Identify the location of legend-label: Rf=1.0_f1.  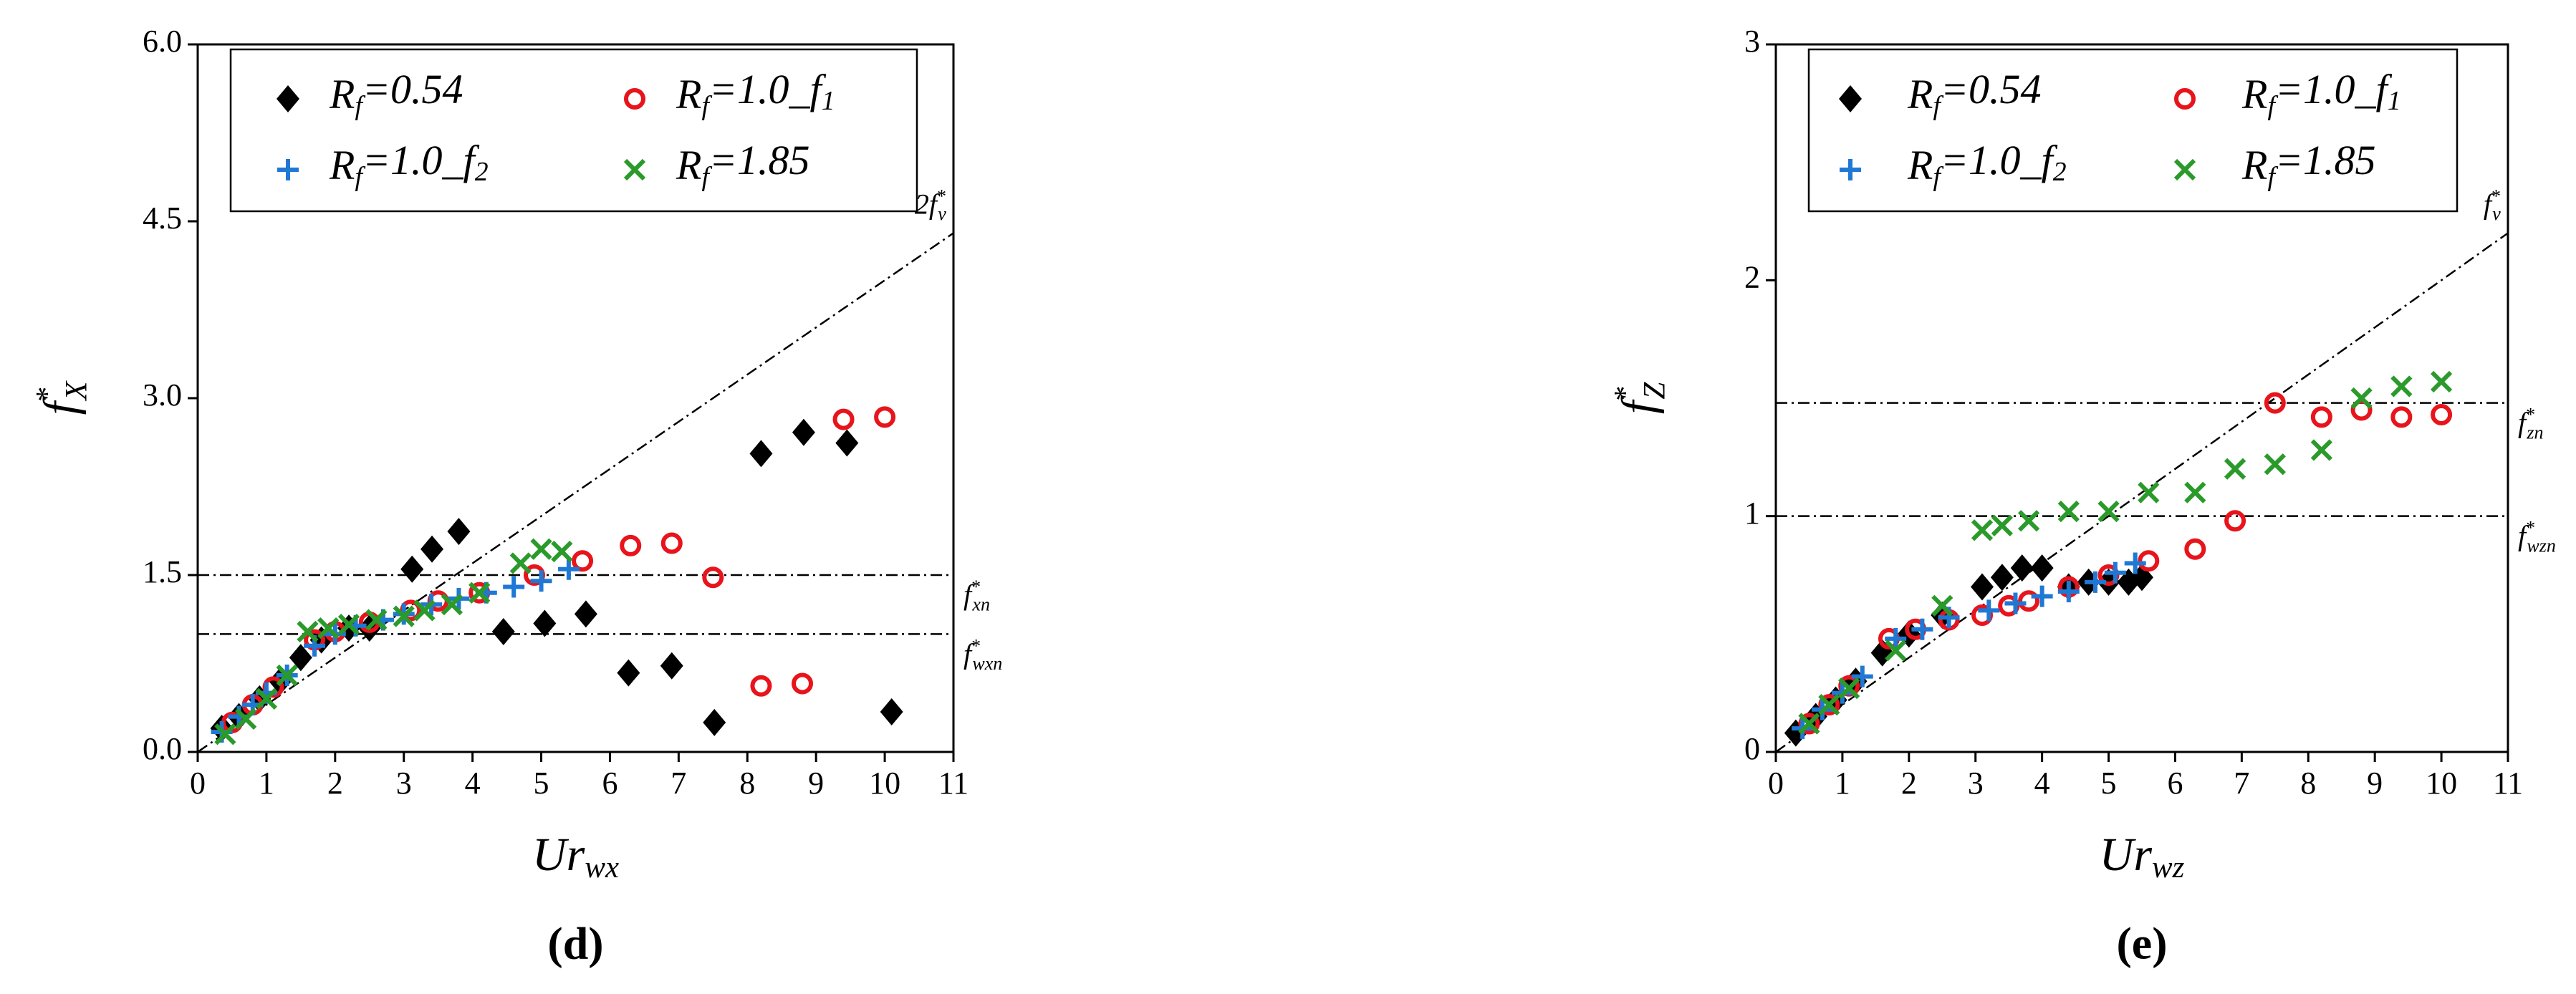
(2321, 93).